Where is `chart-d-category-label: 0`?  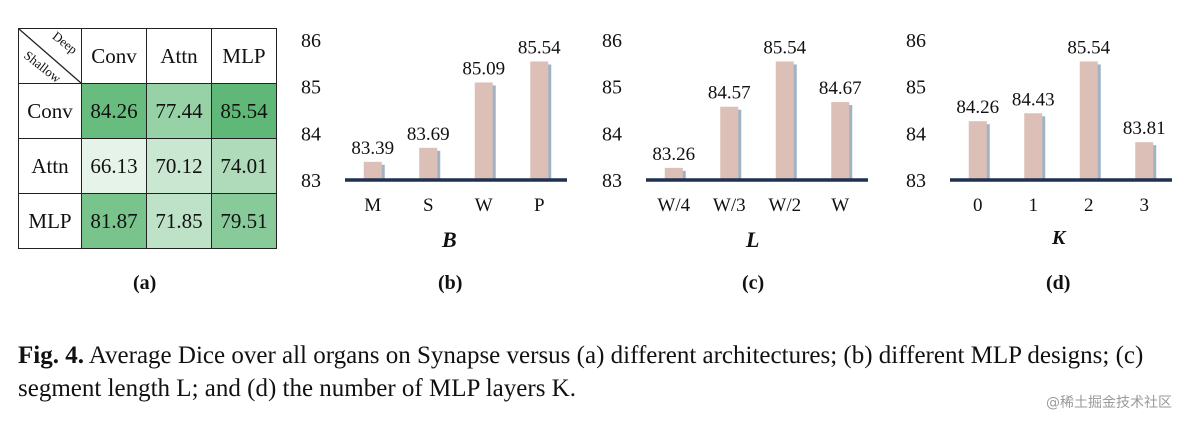
chart-d-category-label: 0 is located at coordinates (978, 205).